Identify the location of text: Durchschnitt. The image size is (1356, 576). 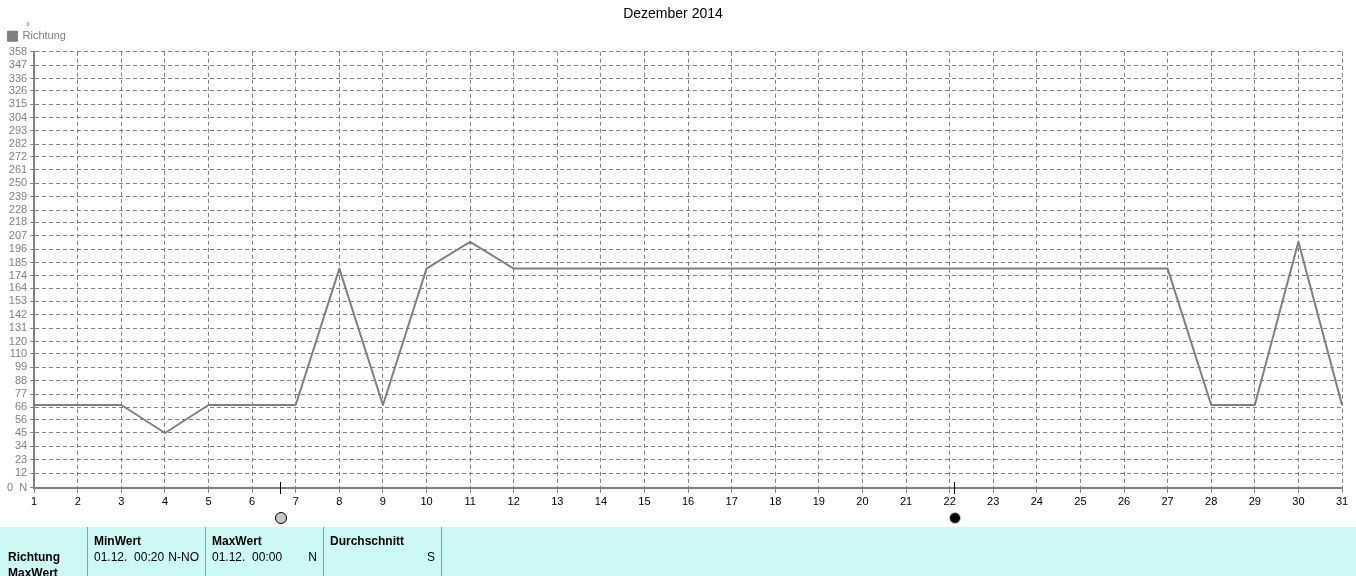
(367, 541).